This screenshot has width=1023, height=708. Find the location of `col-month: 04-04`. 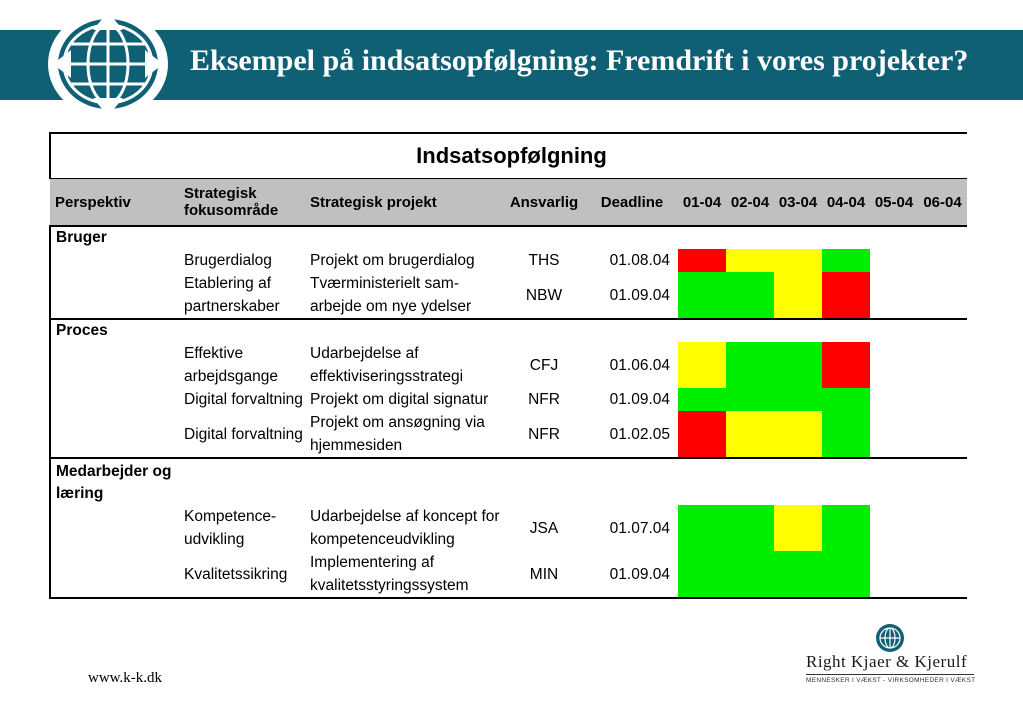

col-month: 04-04 is located at coordinates (846, 202).